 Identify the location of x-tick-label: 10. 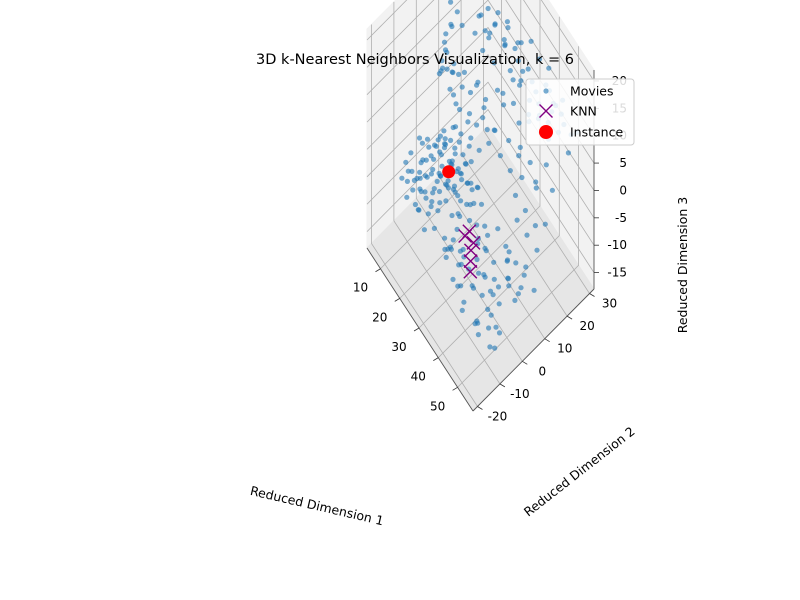
(360, 288).